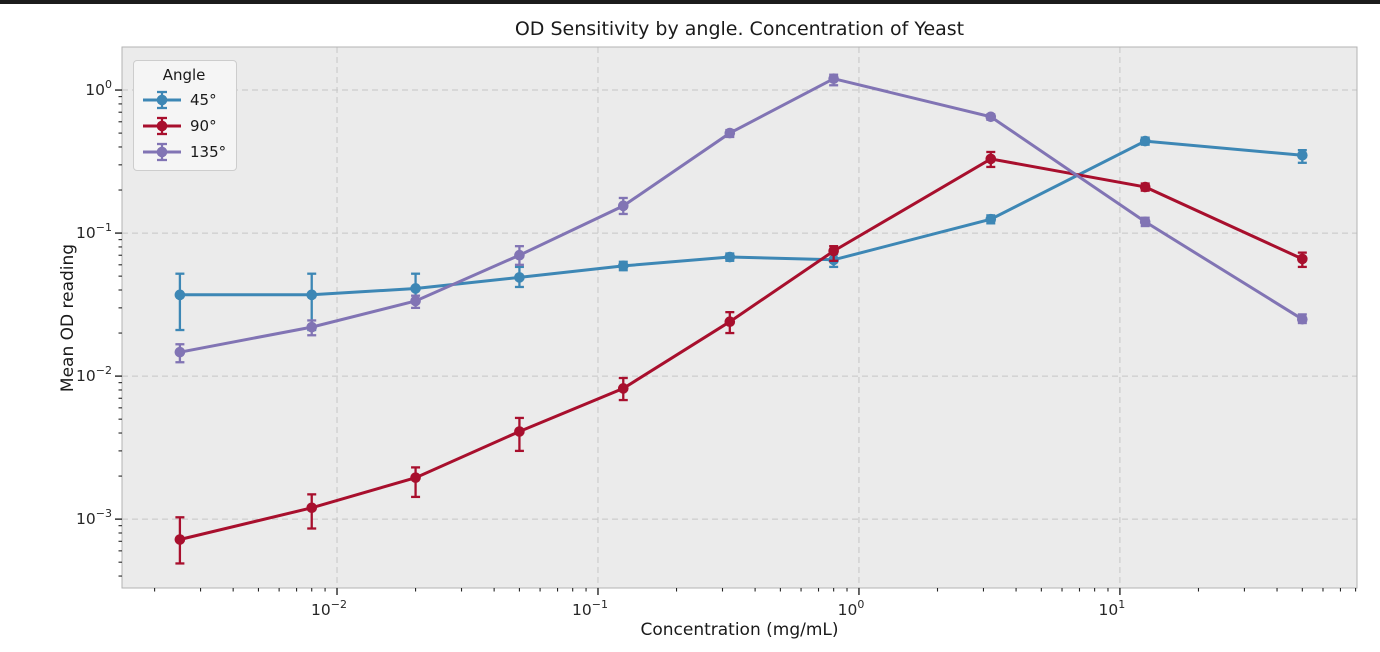 Image resolution: width=1380 pixels, height=652 pixels. Describe the element at coordinates (162, 126) in the screenshot. I see `legend-marker-90deg` at that location.